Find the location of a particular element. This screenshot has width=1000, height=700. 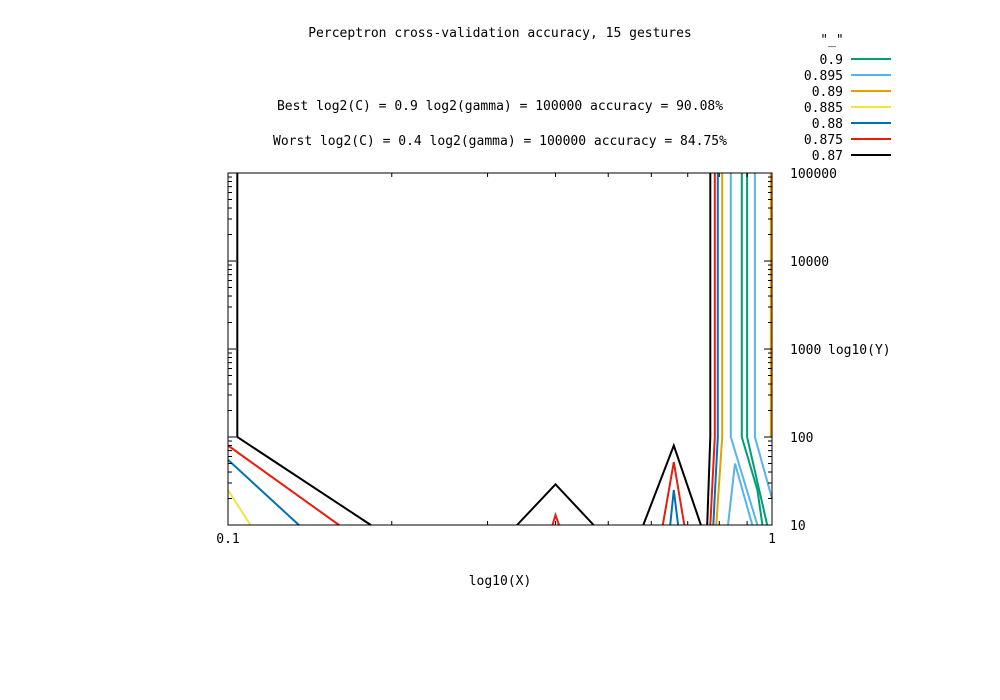

y-axis-label: log10(Y) is located at coordinates (859, 350).